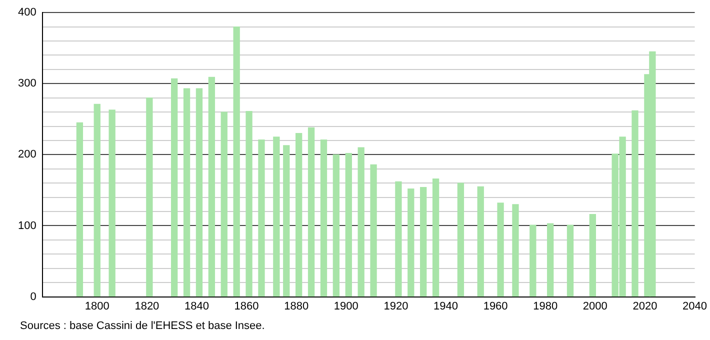 This screenshot has width=710, height=340. I want to click on y-tick-label: 200, so click(27, 154).